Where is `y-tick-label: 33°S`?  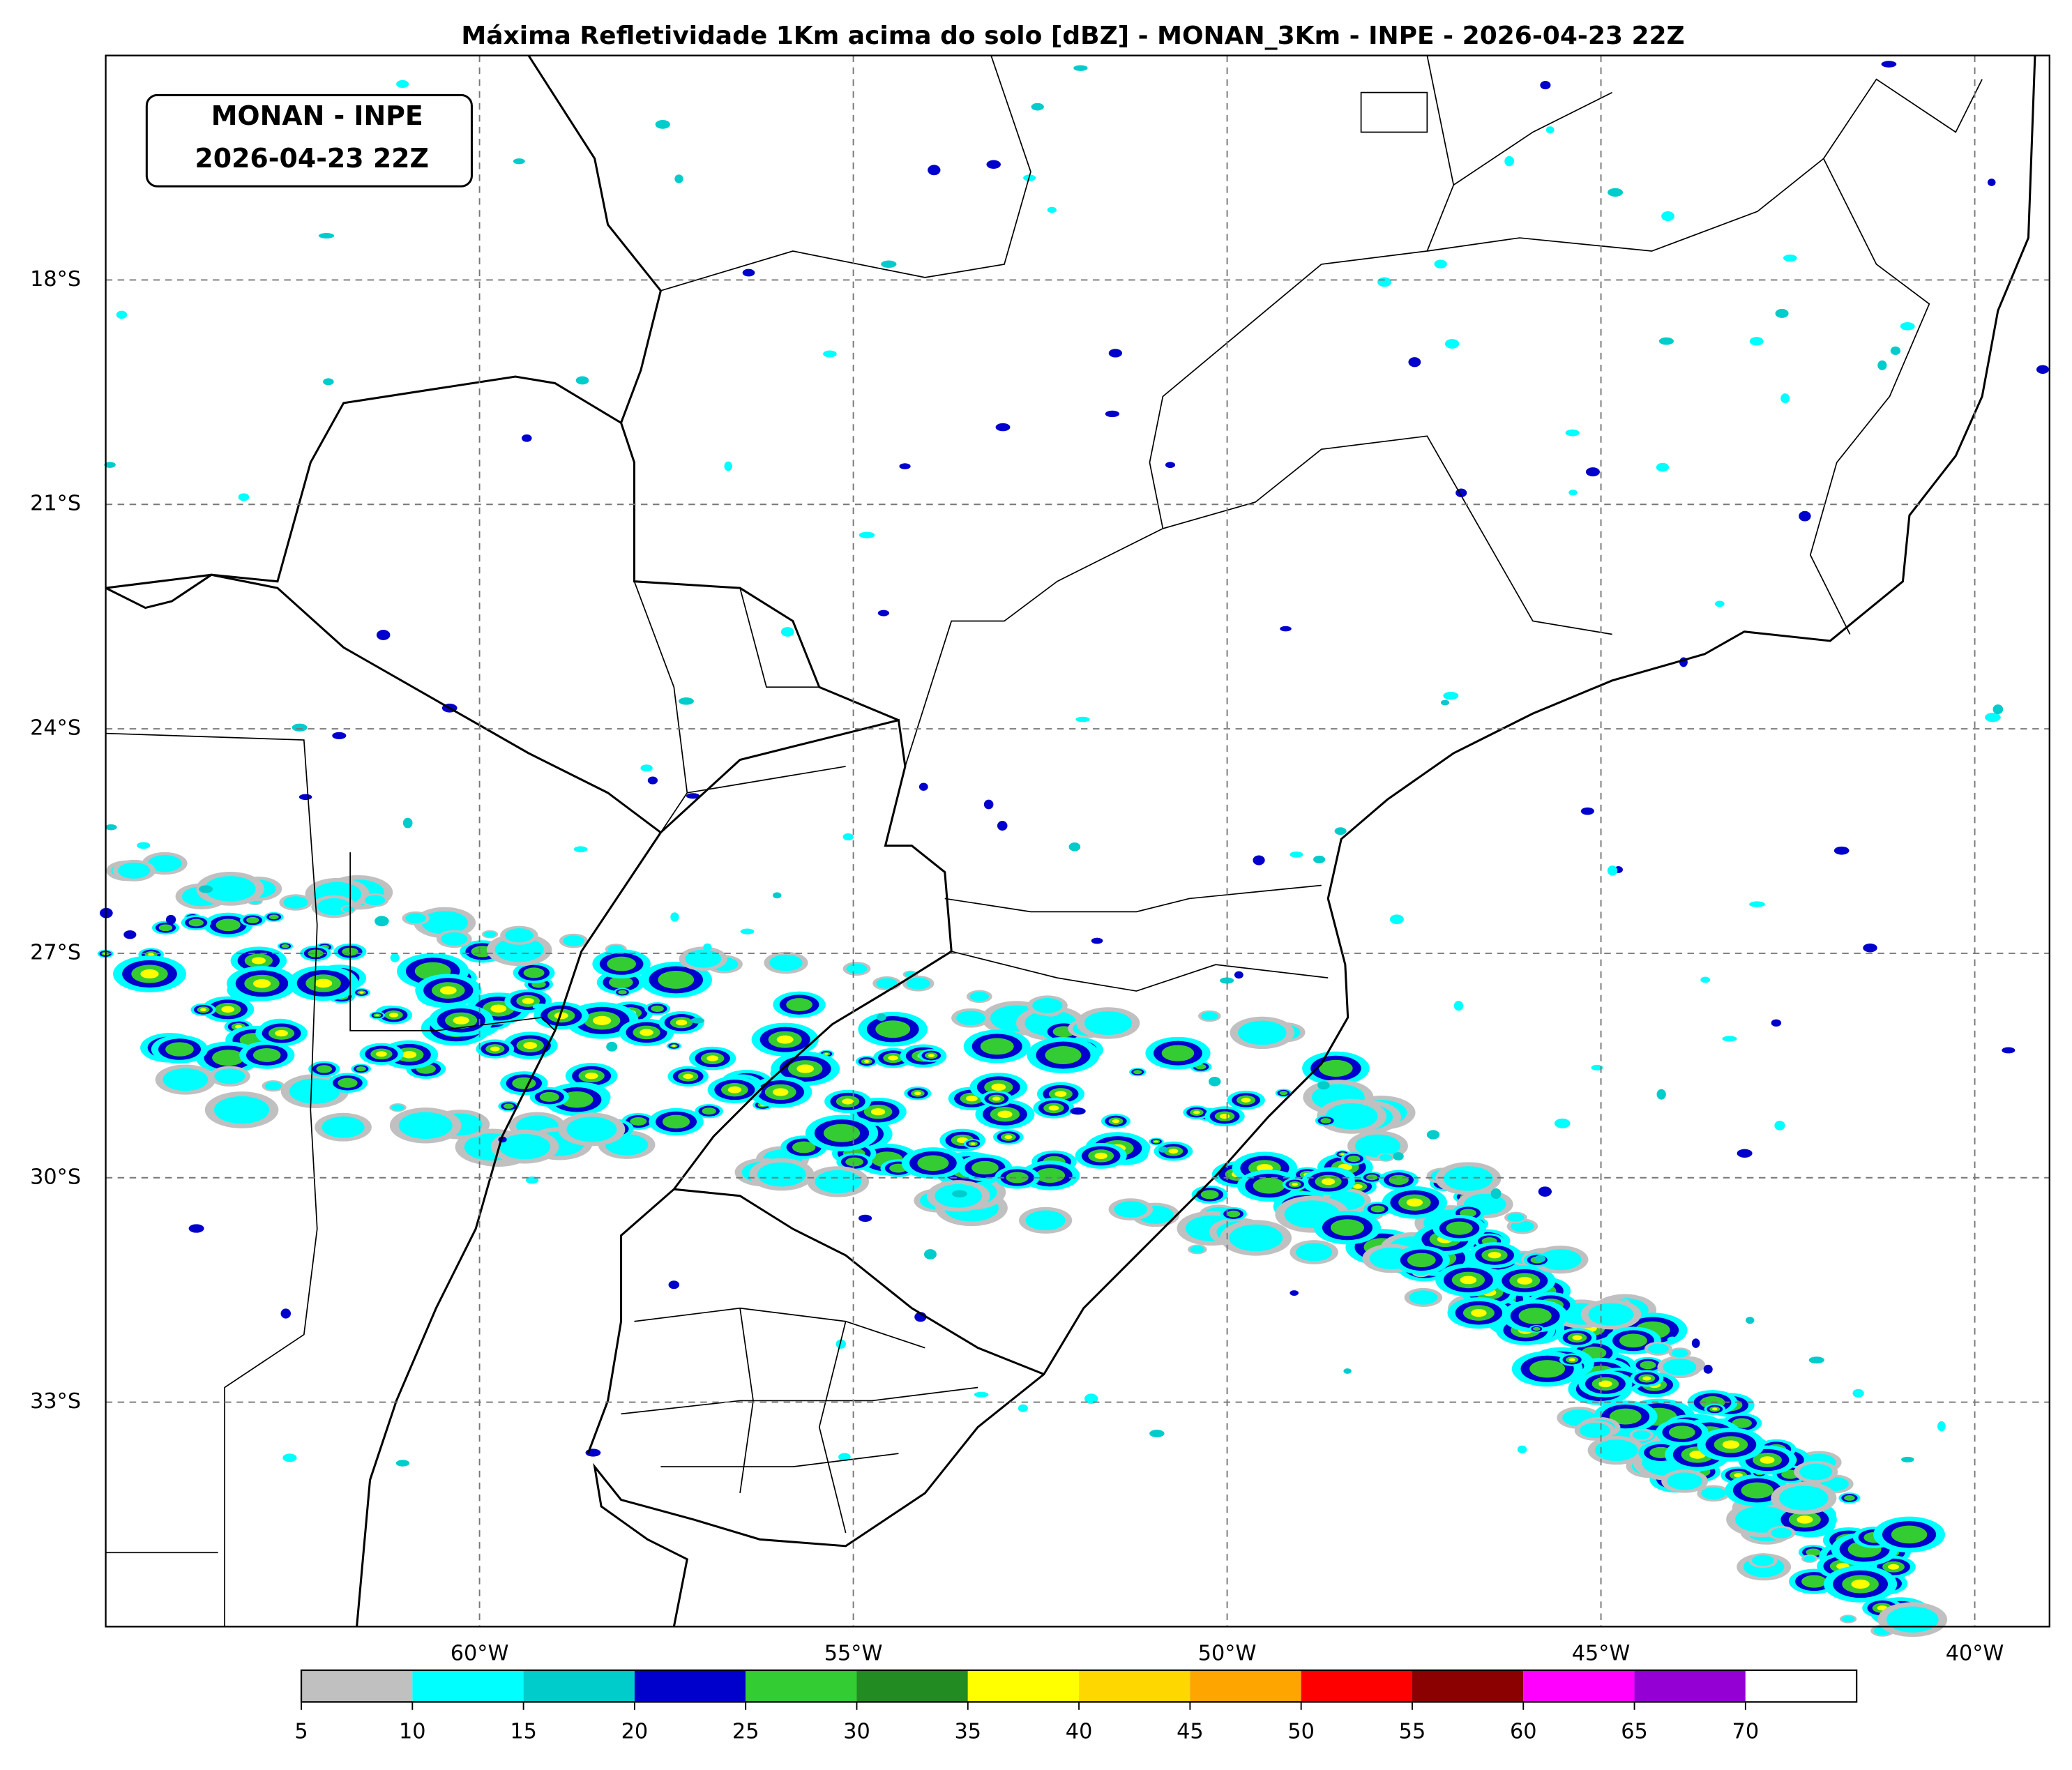
y-tick-label: 33°S is located at coordinates (55, 1401).